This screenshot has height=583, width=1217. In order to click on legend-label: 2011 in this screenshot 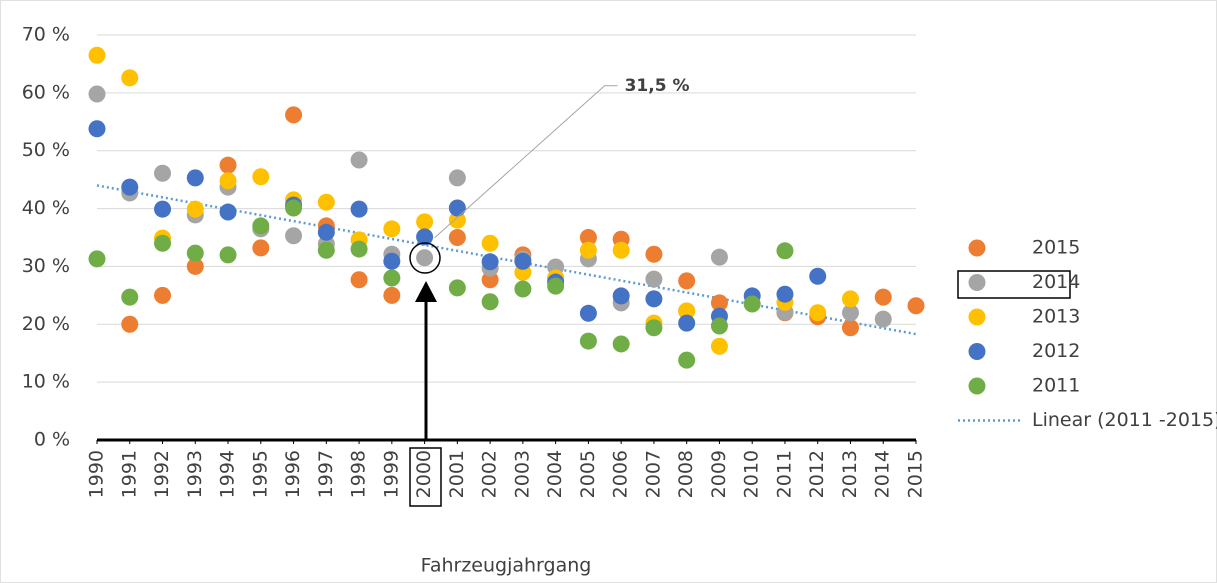, I will do `click(1056, 386)`.